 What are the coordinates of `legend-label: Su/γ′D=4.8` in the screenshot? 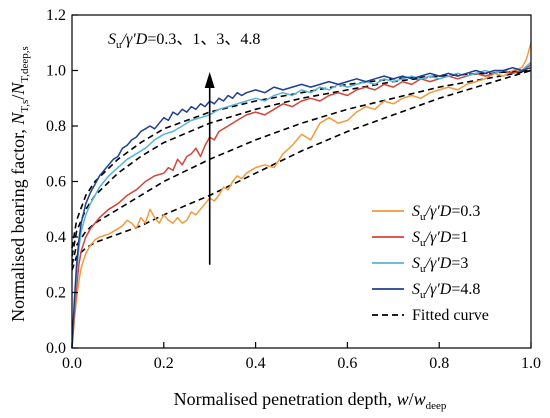 It's located at (446, 291).